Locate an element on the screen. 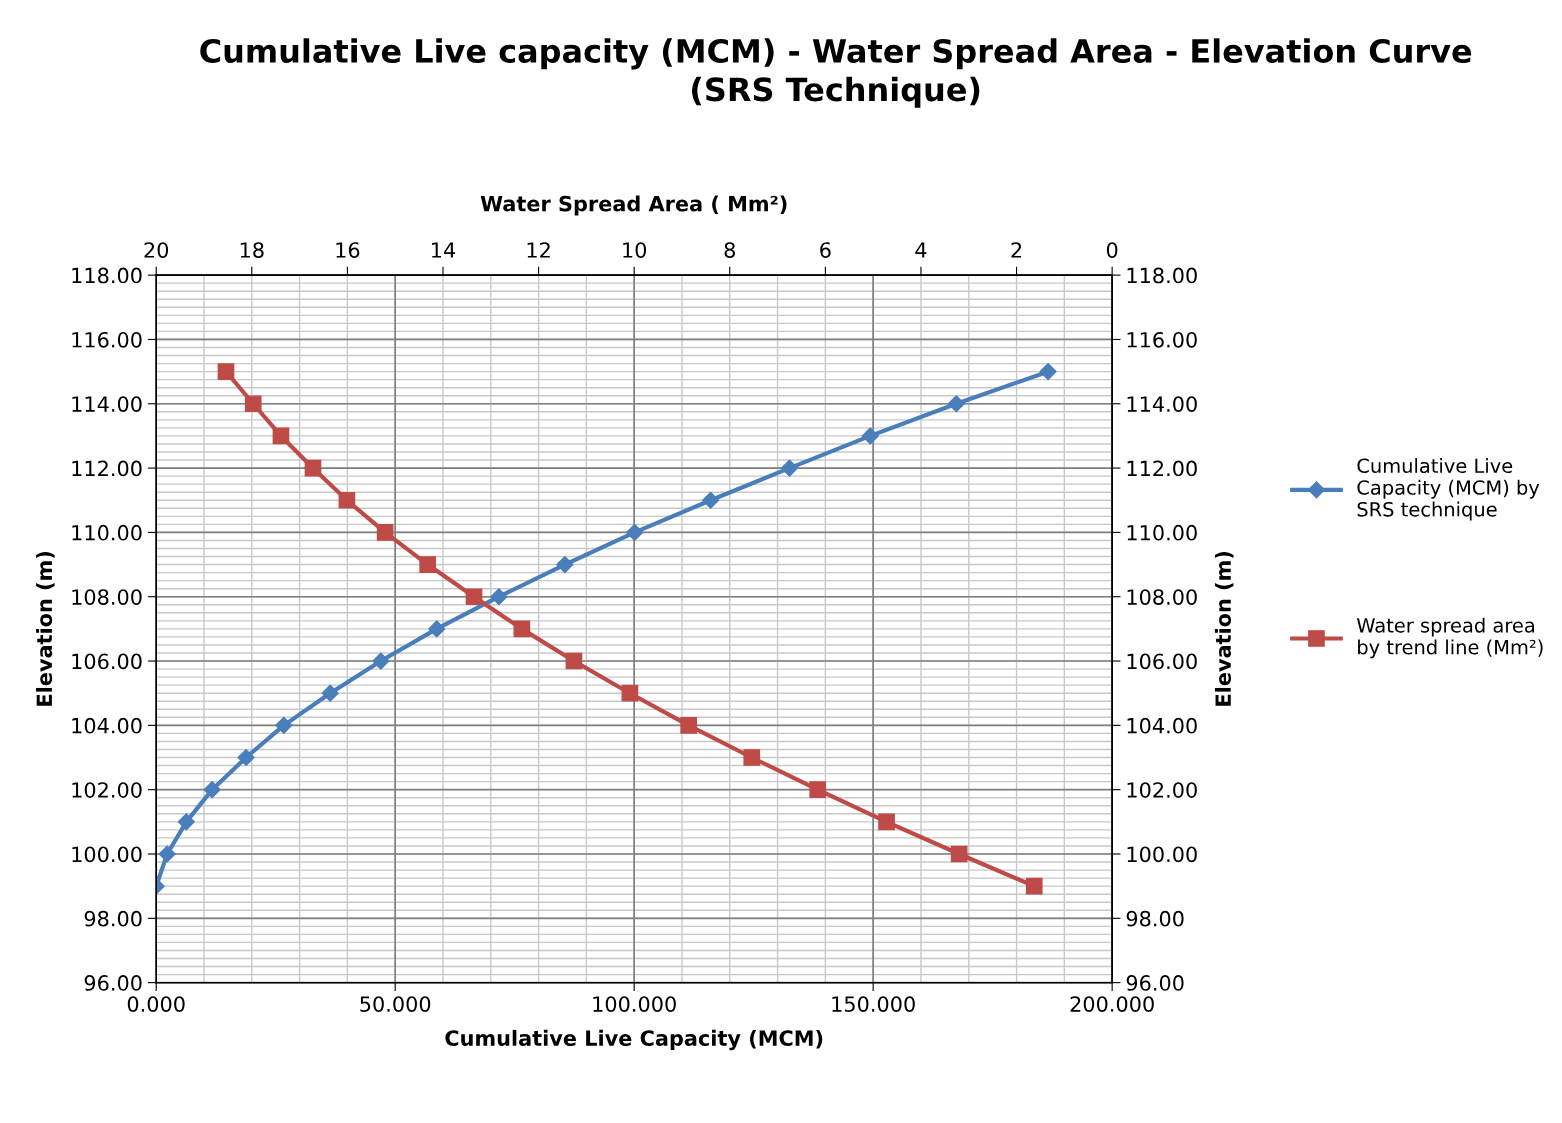 The height and width of the screenshot is (1123, 1562). y-tick-label: 106.00 is located at coordinates (107, 661).